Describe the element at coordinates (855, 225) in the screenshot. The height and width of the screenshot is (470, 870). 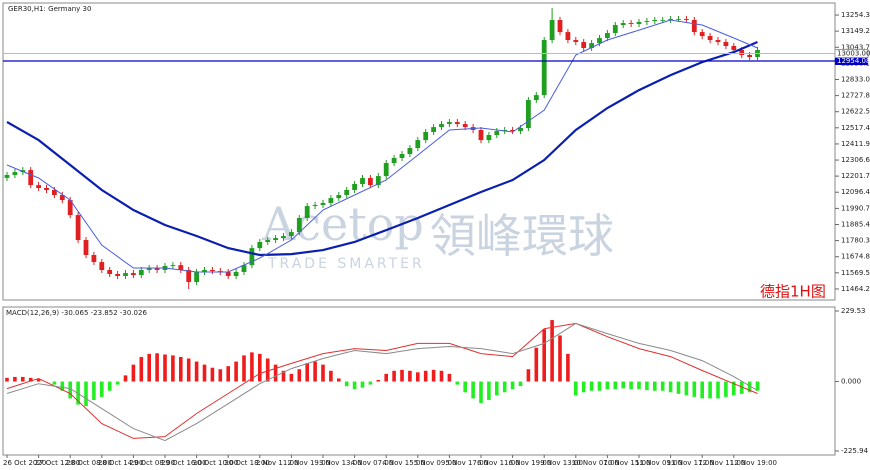
I see `y-tick-label: 11885.40` at that location.